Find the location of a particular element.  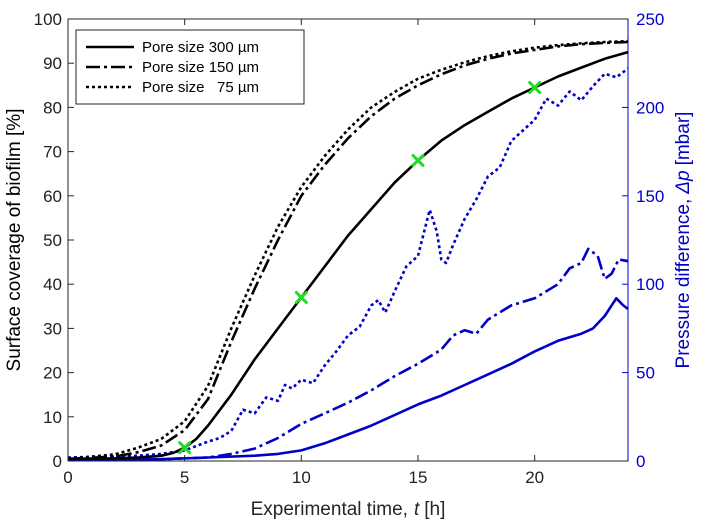

y-tick-label: 0 is located at coordinates (57, 461).